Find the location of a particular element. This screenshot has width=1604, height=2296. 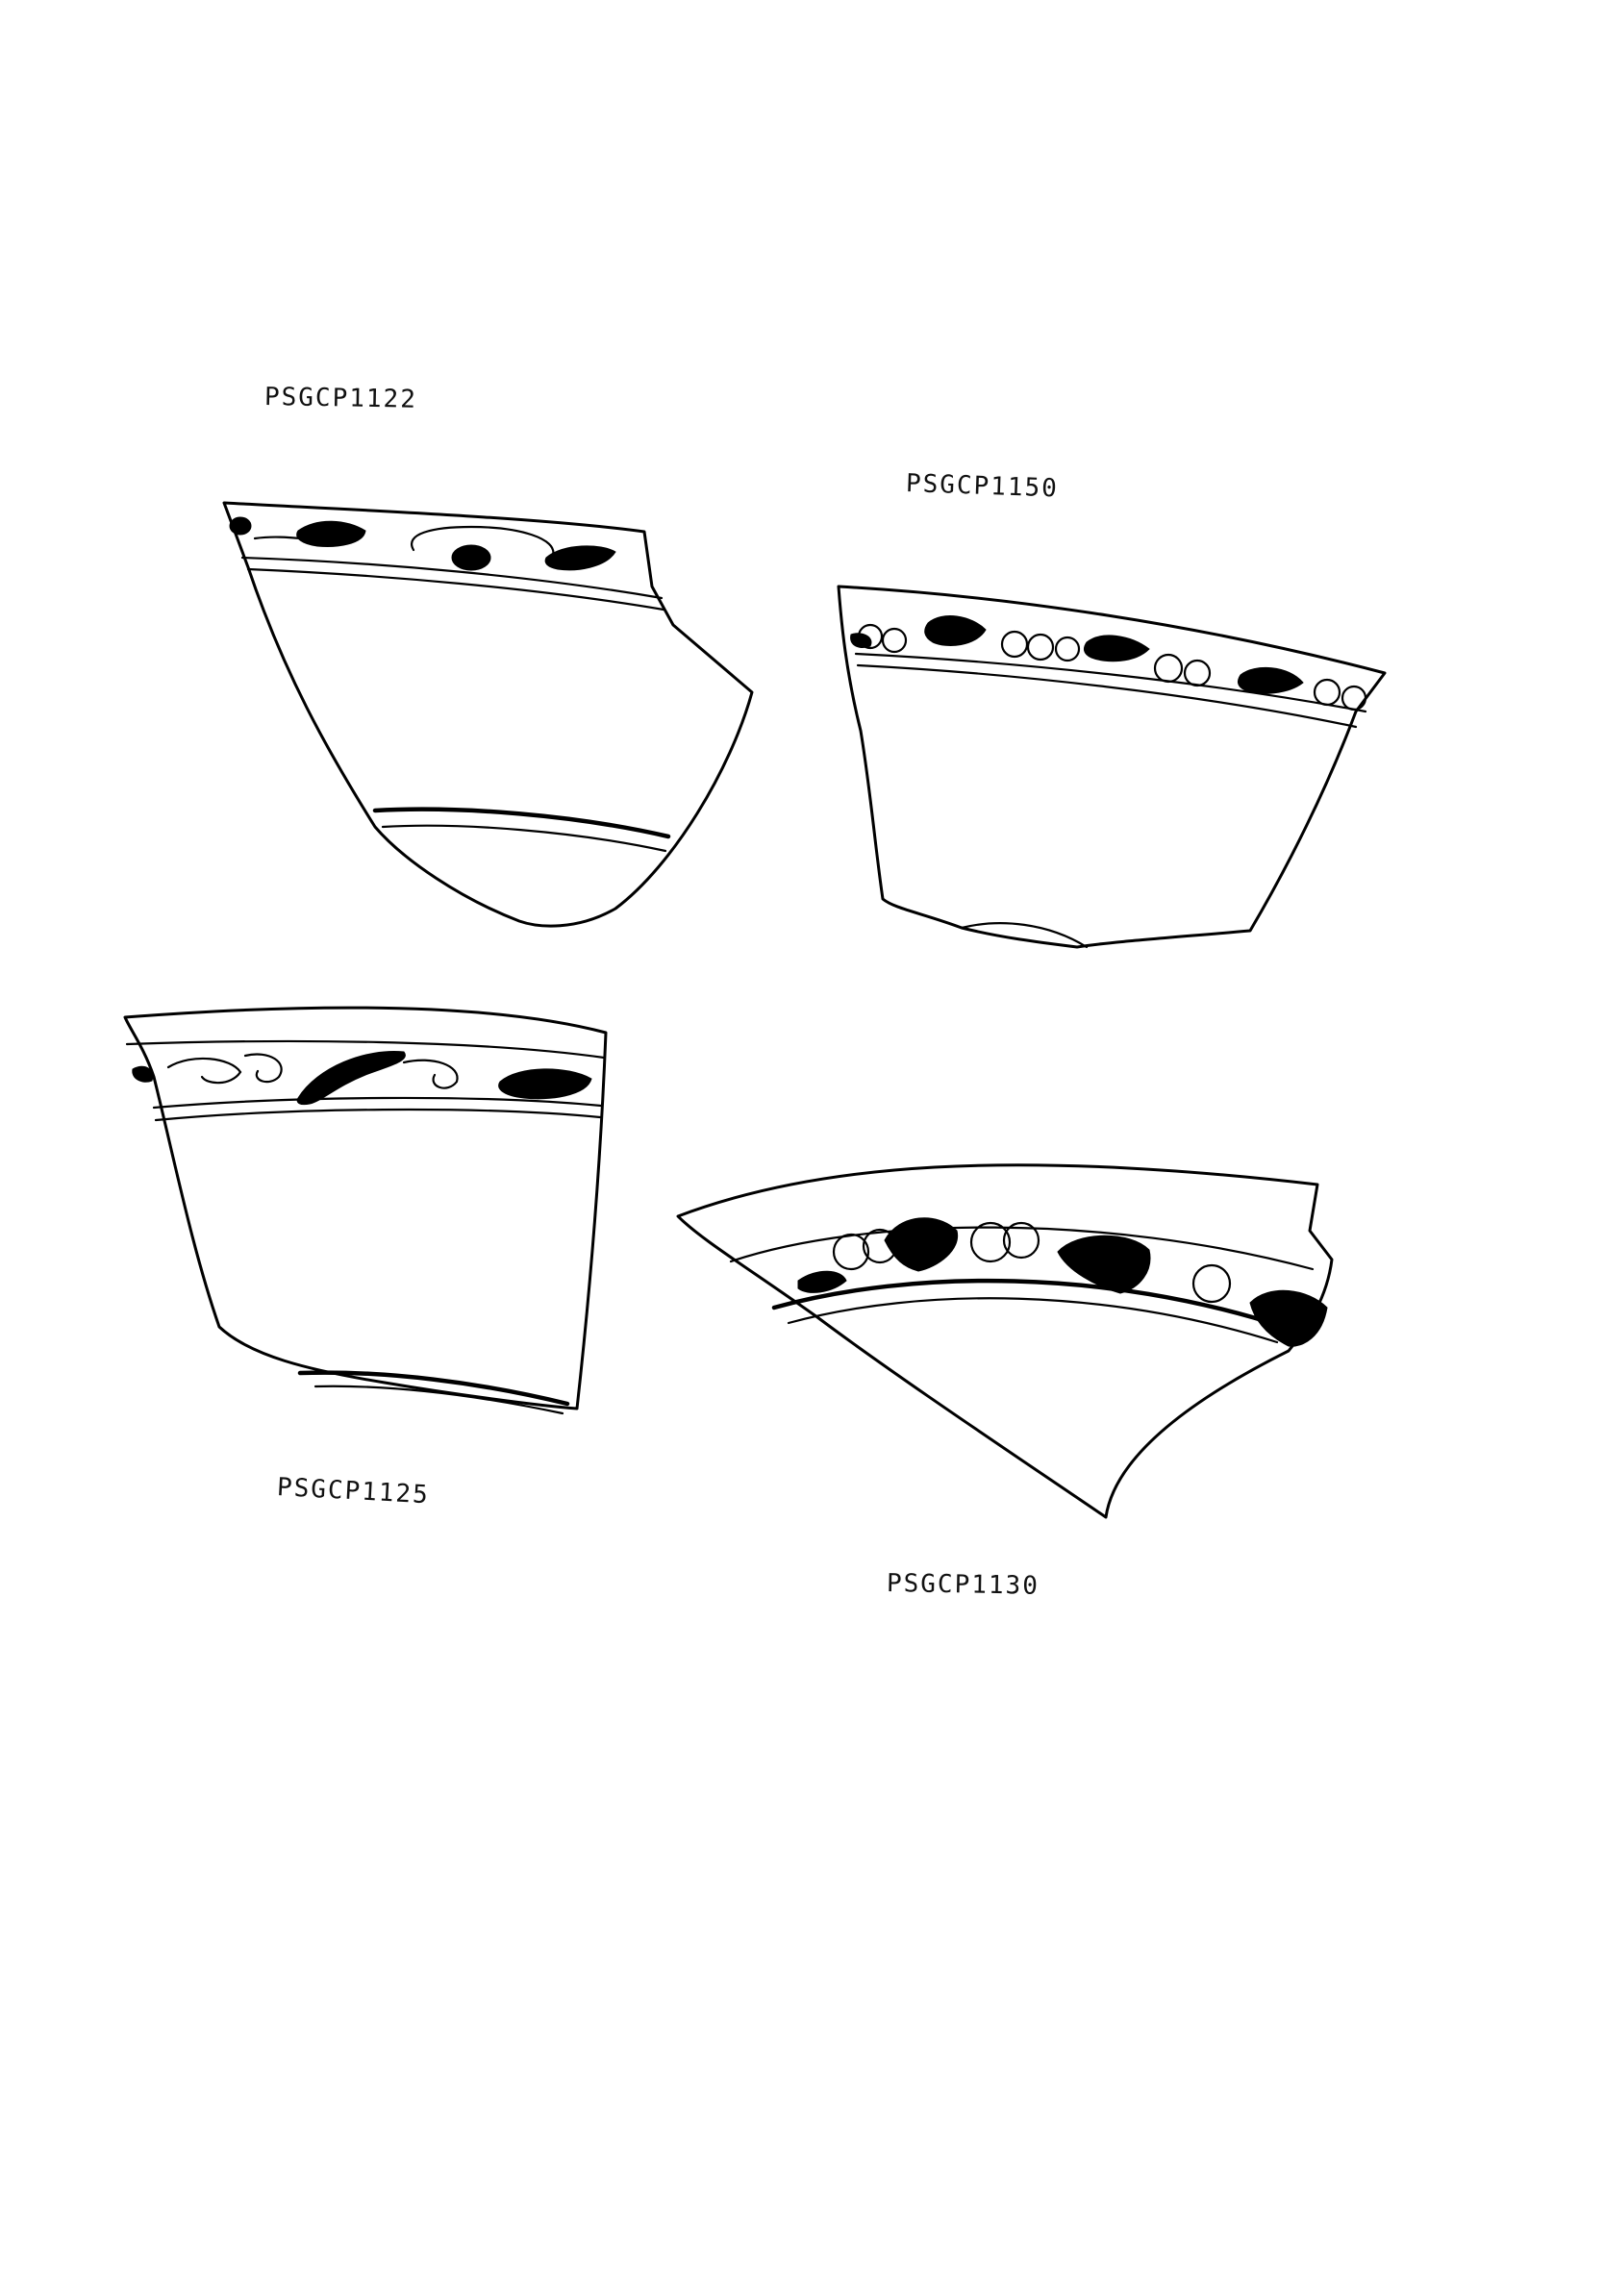

sherd-drawing-psgcp1122 is located at coordinates (488, 714).